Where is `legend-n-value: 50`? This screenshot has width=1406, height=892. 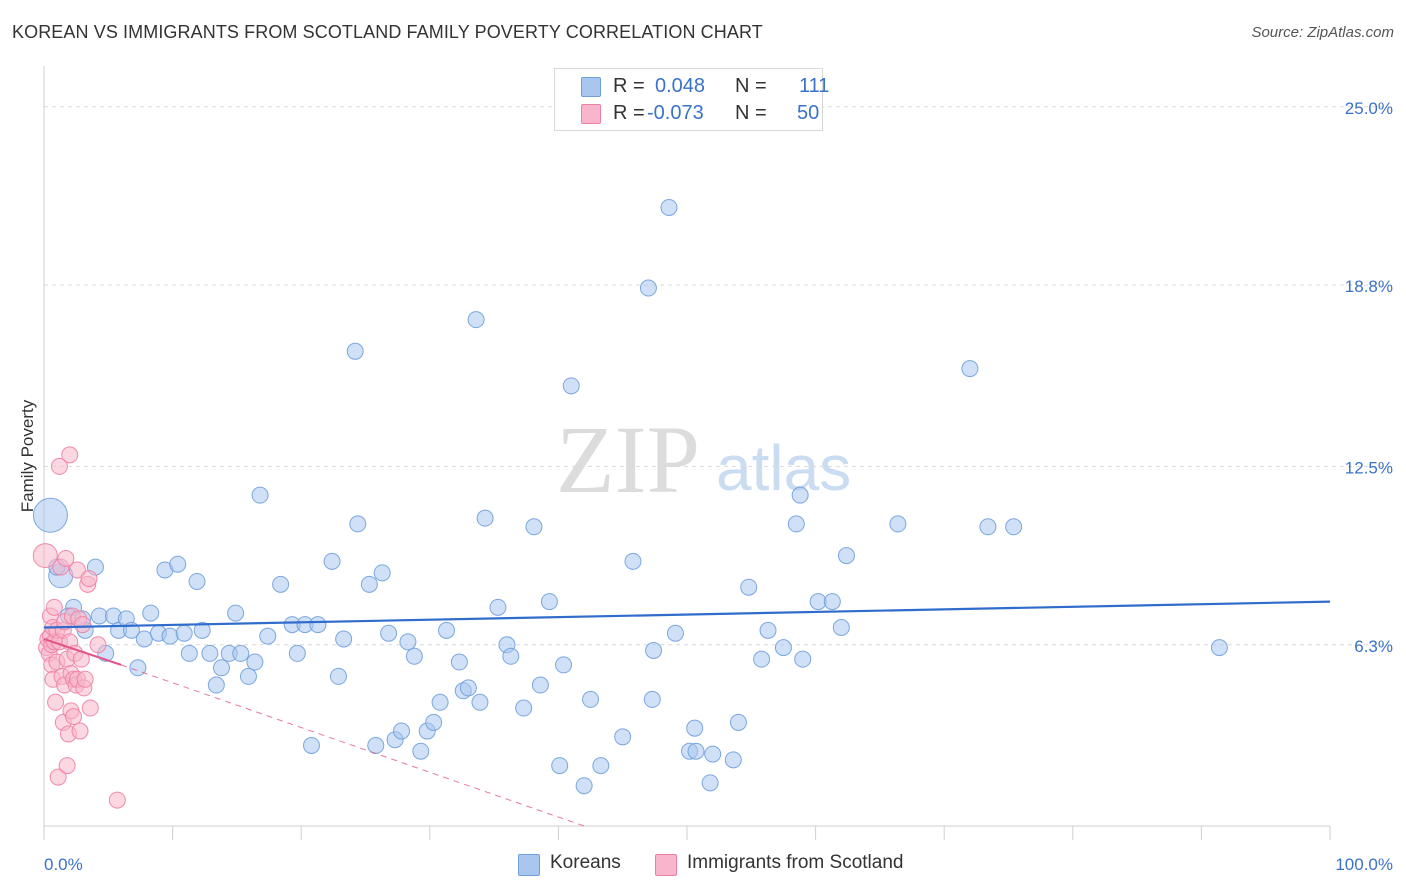
legend-n-value: 50 is located at coordinates (808, 113).